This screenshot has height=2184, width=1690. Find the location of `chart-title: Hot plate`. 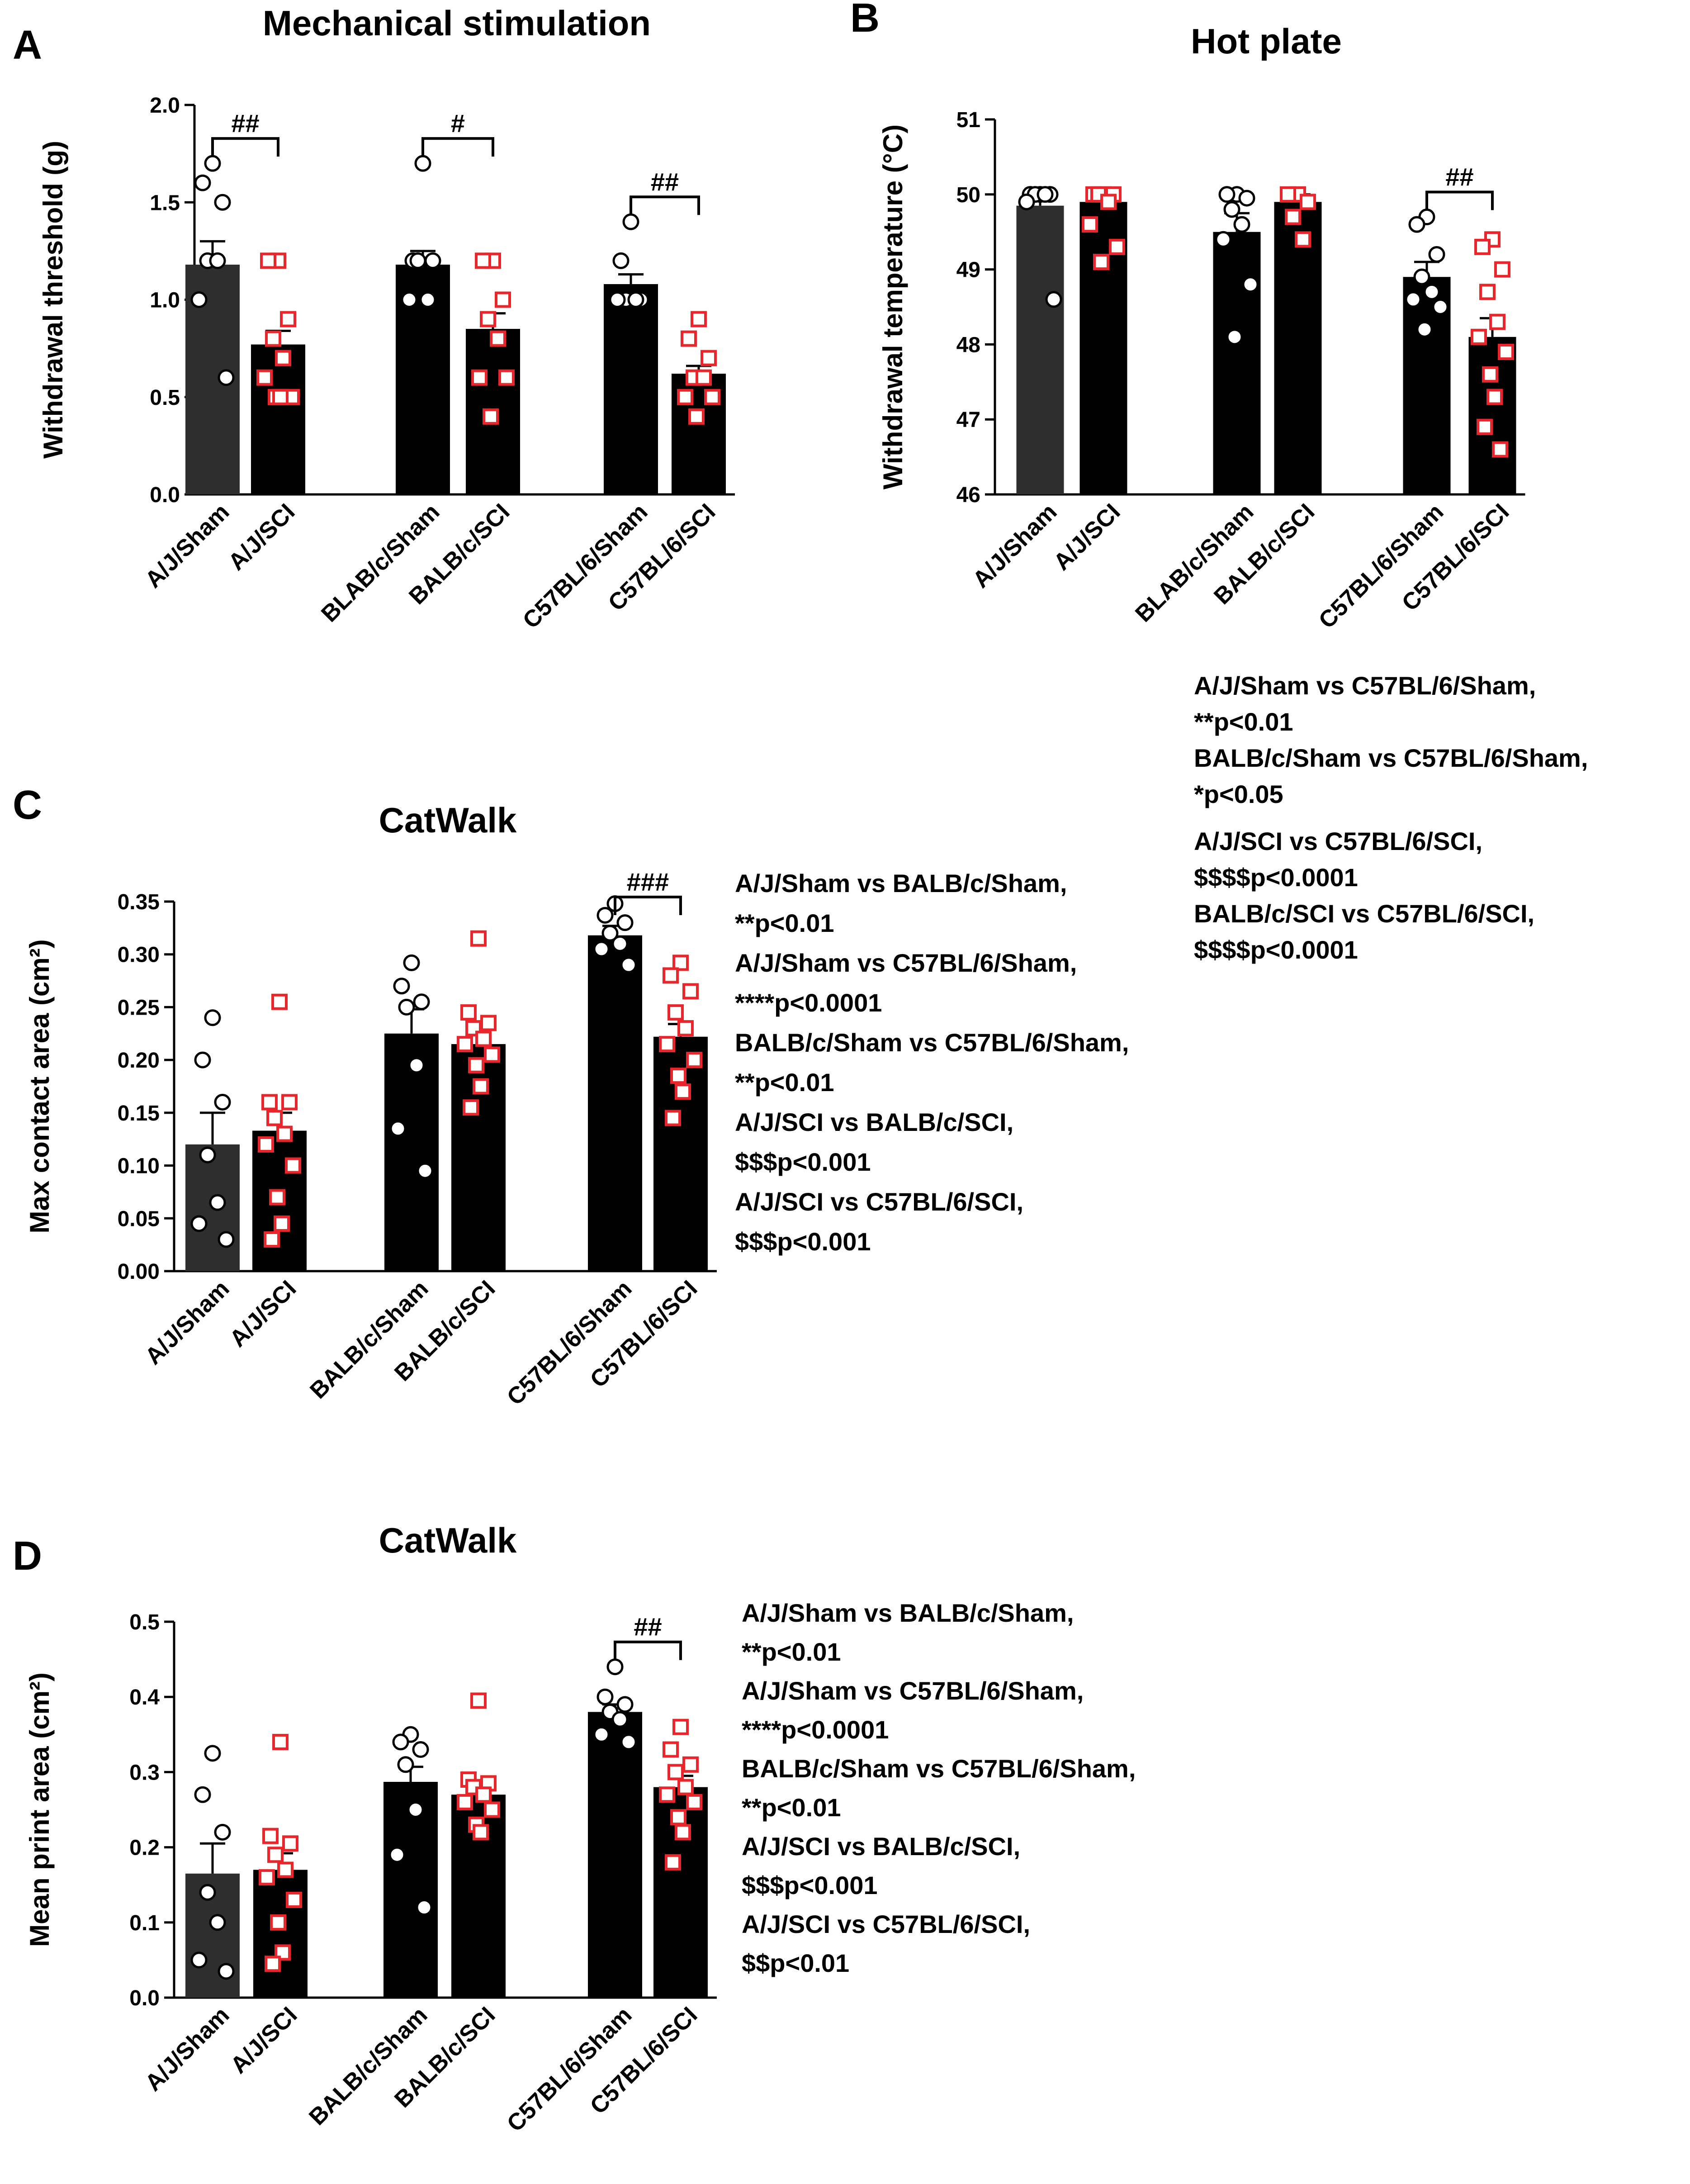

chart-title: Hot plate is located at coordinates (1266, 41).